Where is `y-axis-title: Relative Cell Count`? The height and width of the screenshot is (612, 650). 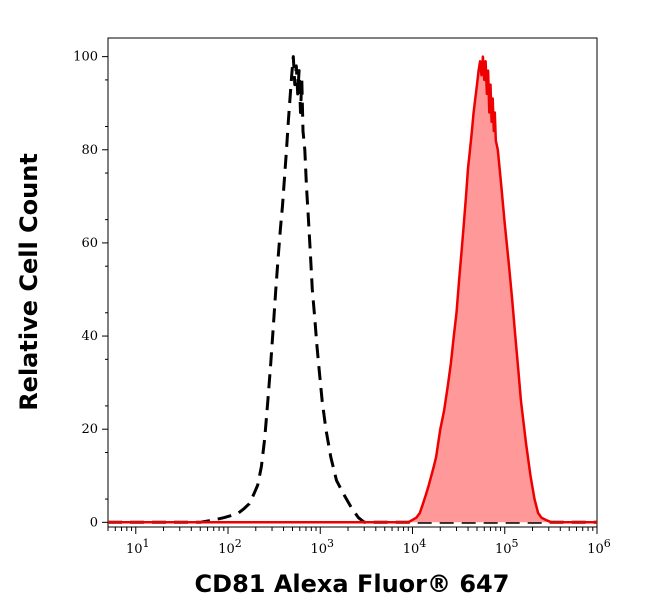
y-axis-title: Relative Cell Count is located at coordinates (29, 282).